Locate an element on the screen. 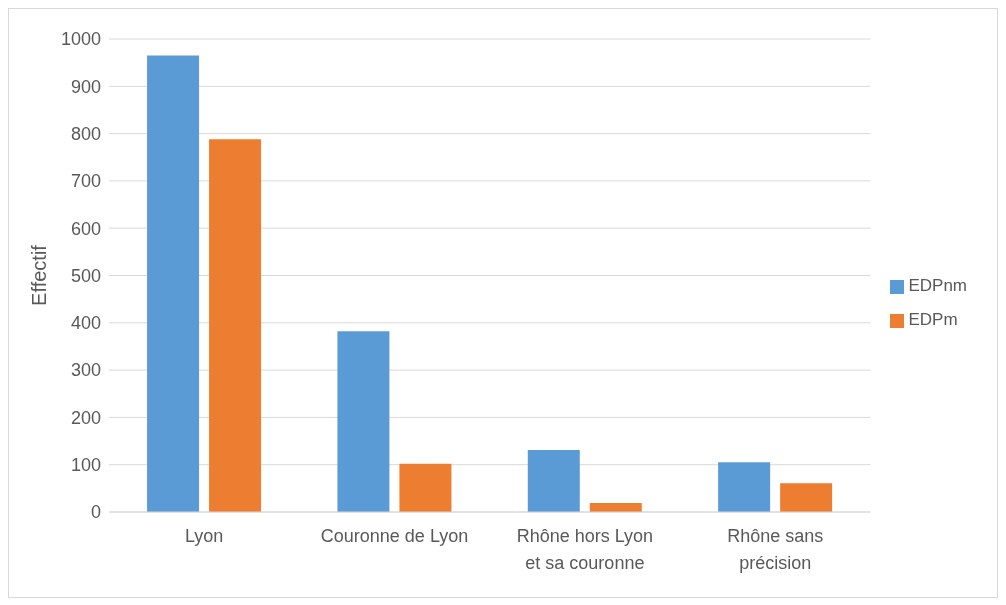  y-axis-title: Effectif is located at coordinates (39, 275).